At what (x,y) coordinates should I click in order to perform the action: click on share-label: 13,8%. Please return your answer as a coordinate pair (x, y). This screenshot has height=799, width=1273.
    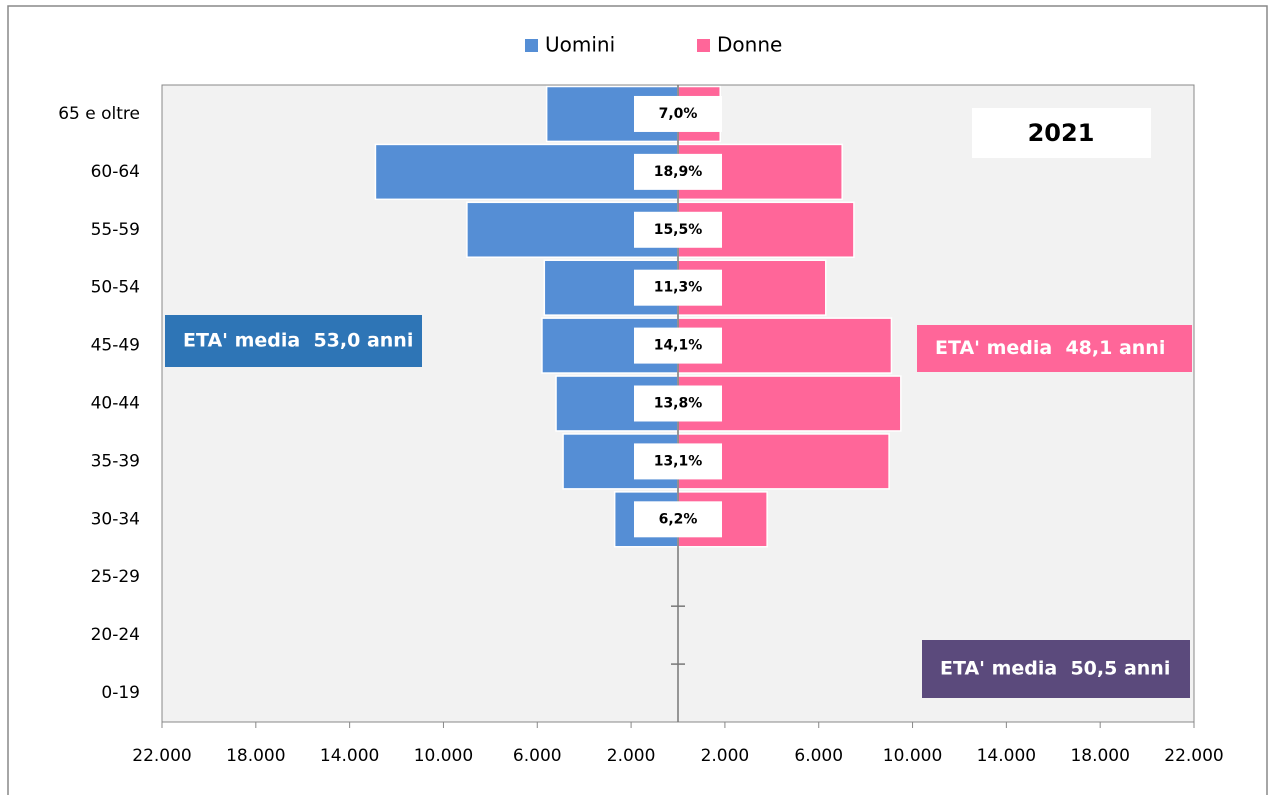
    Looking at the image, I should click on (678, 404).